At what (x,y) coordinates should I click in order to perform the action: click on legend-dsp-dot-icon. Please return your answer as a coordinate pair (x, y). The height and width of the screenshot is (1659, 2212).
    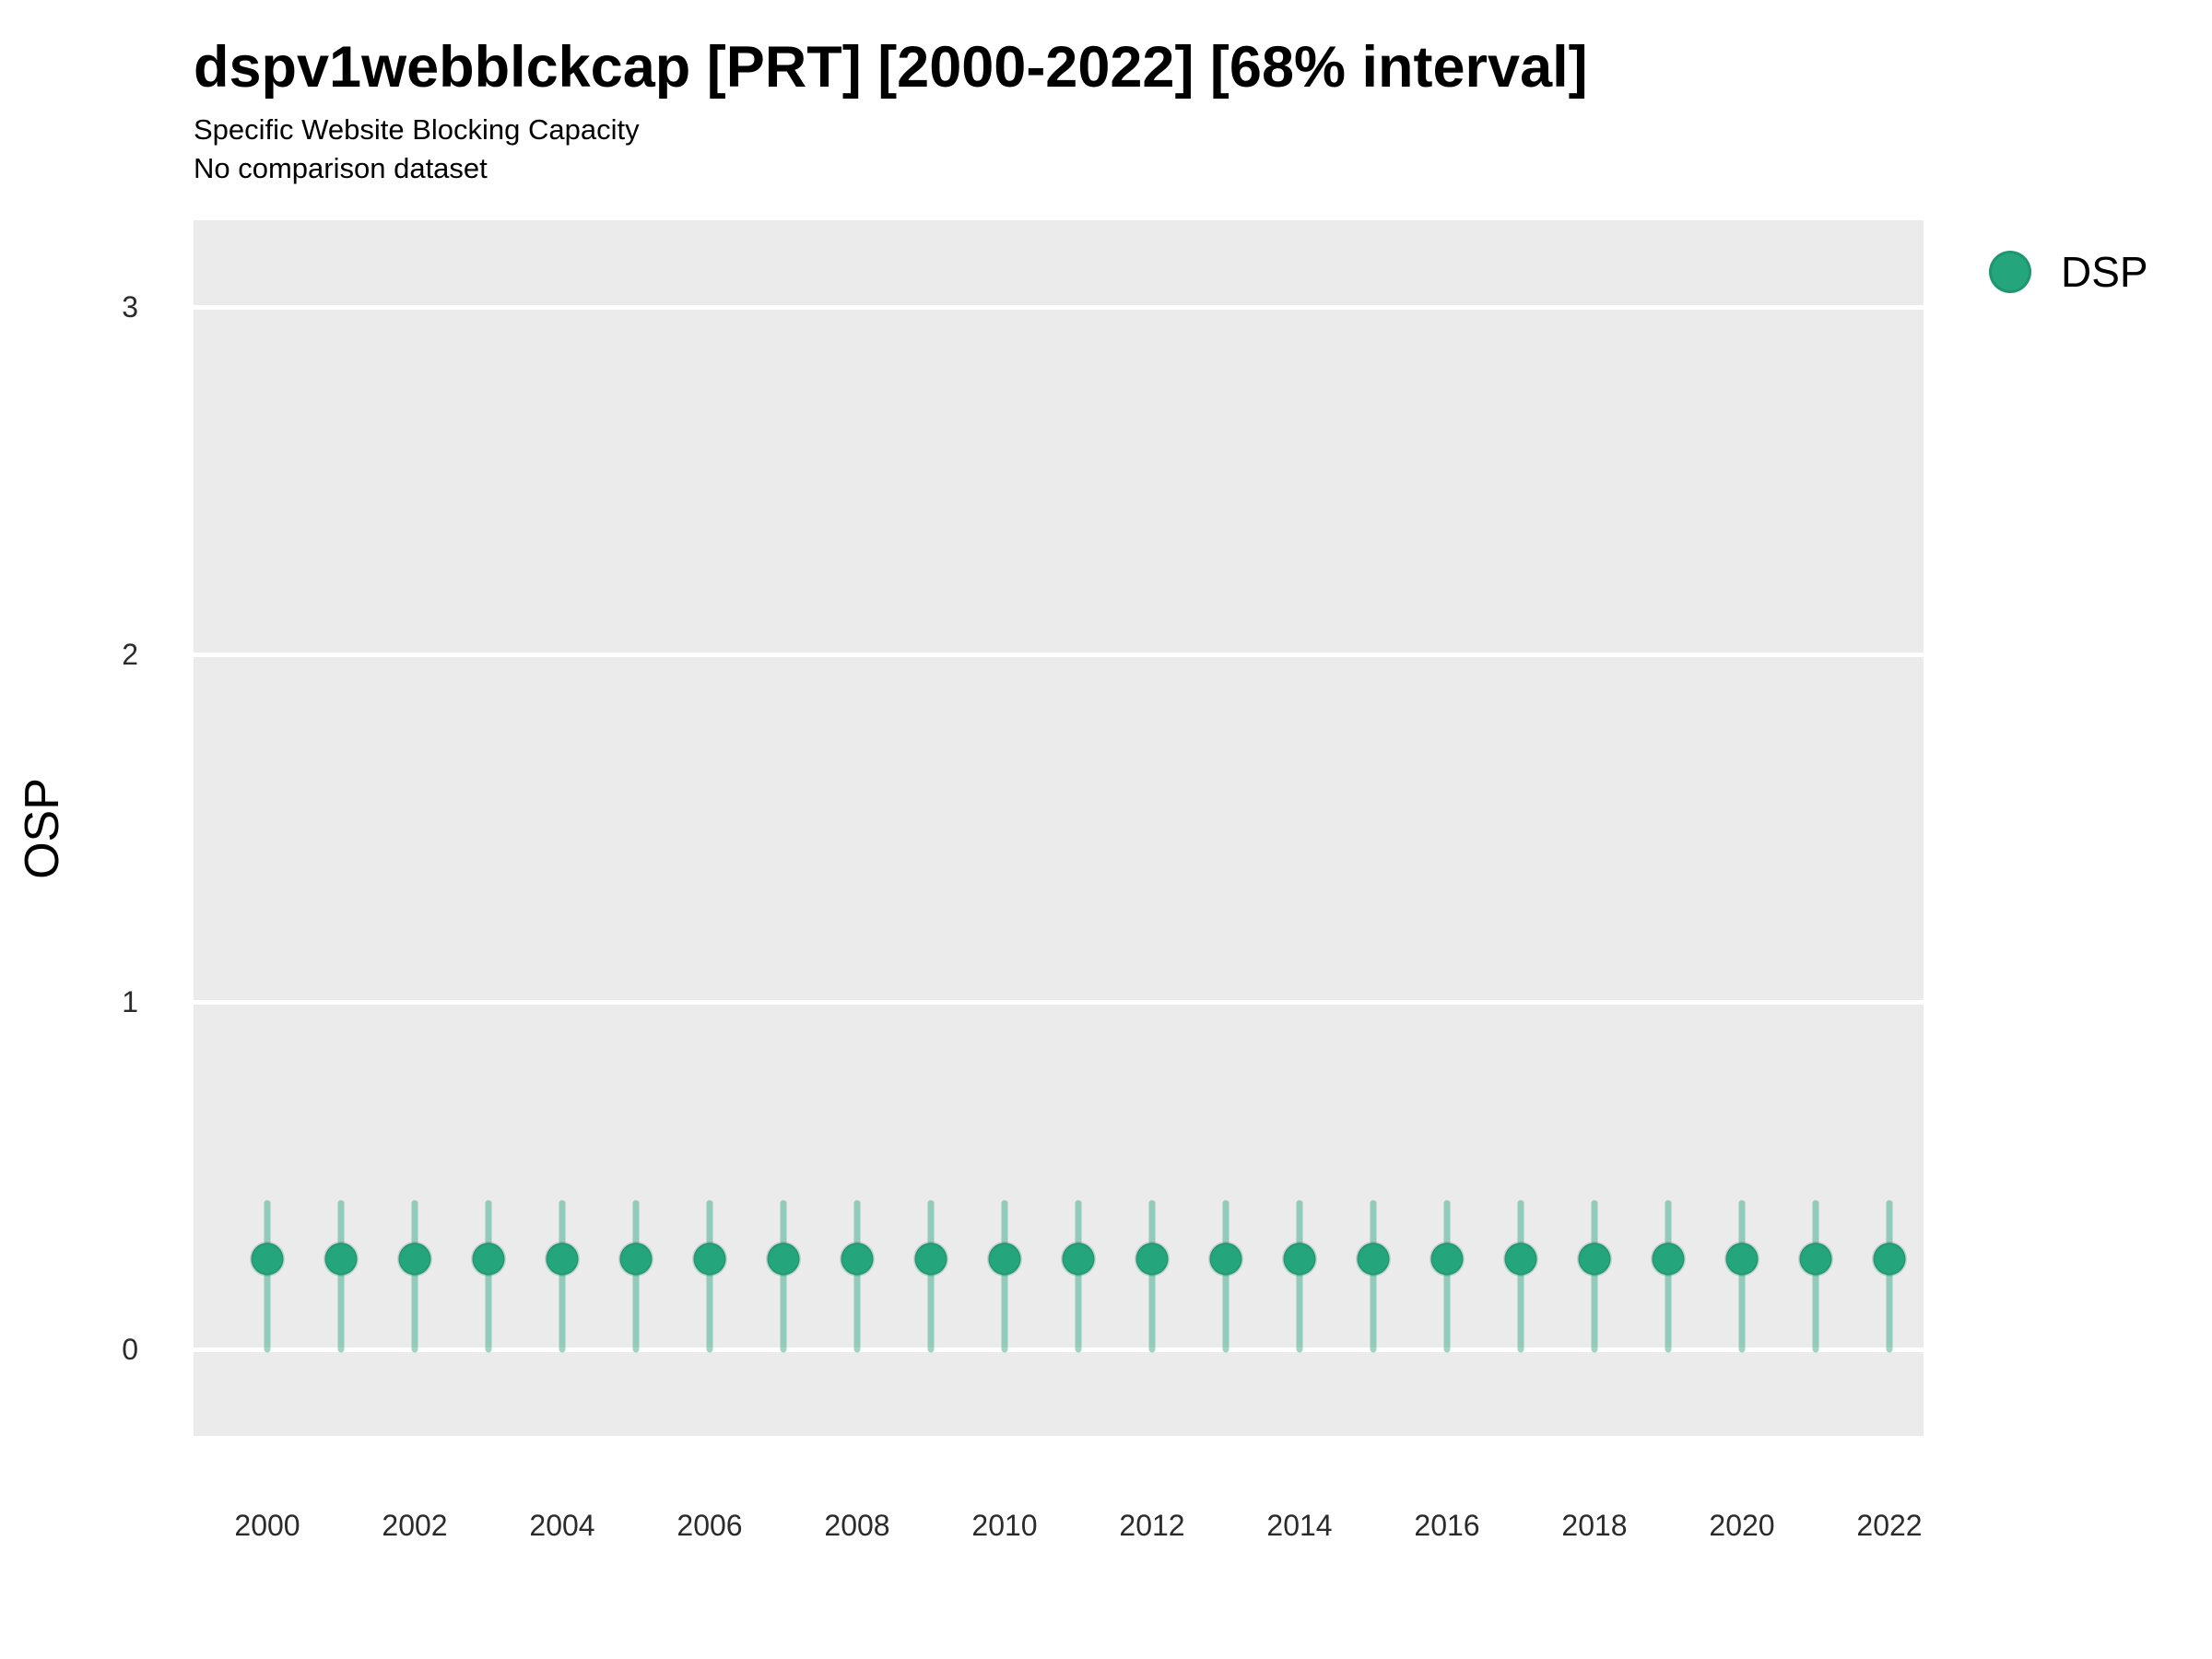
    Looking at the image, I should click on (2010, 272).